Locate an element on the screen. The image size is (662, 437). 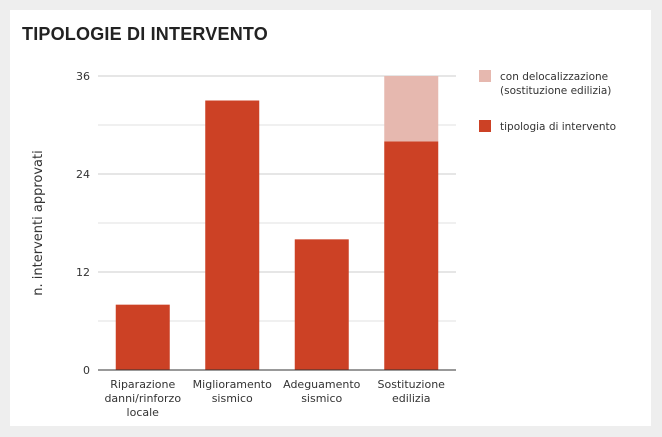
y-tick-label: 0 is located at coordinates (86, 370).